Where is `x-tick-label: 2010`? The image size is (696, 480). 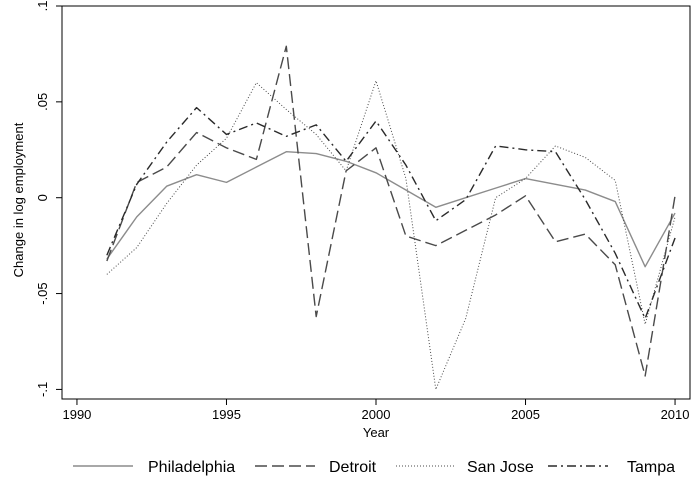 x-tick-label: 2010 is located at coordinates (675, 414).